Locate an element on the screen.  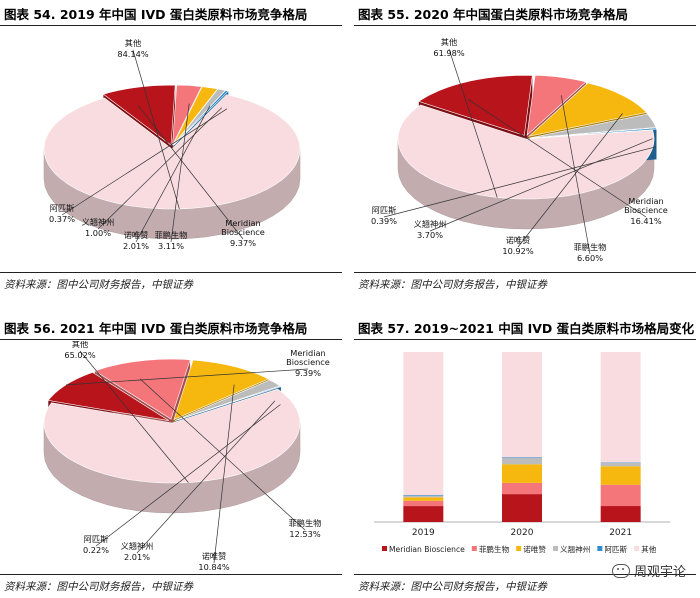
slice-label-nuoweizan: 2.01% is located at coordinates (136, 246).